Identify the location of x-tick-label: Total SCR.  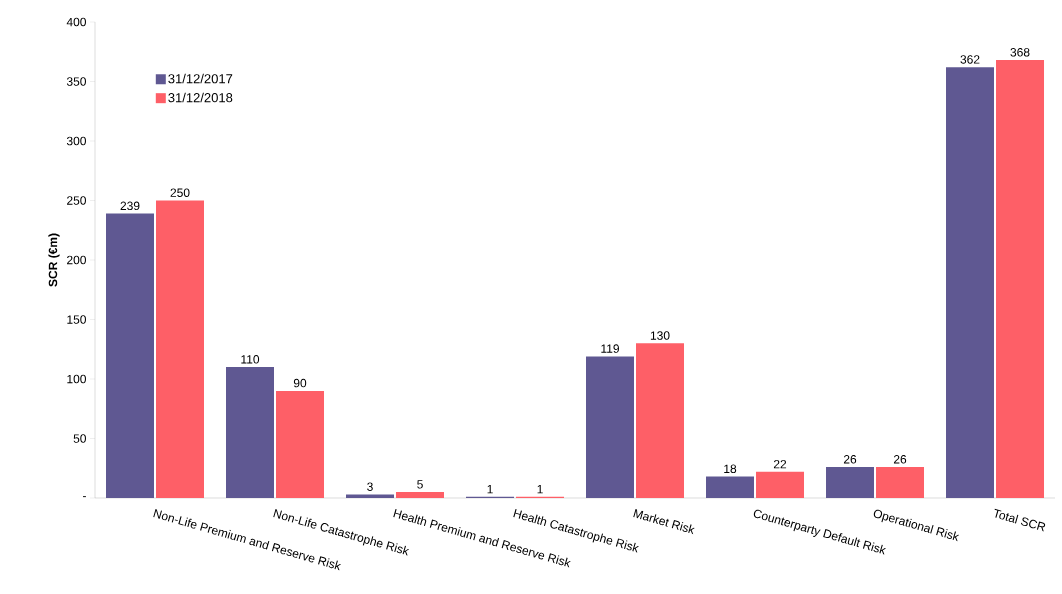
(1020, 520).